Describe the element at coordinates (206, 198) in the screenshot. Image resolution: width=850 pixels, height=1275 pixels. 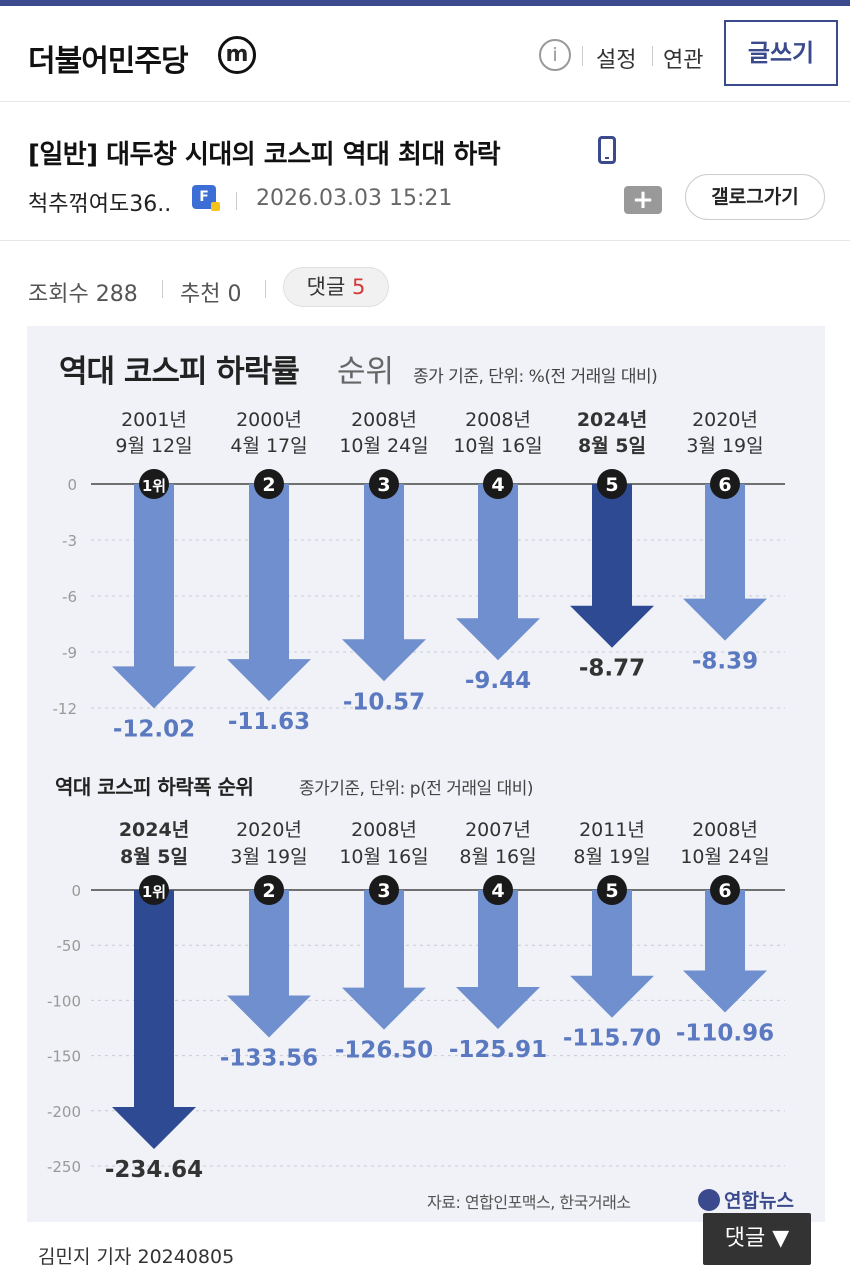
I see `fixed-nickname-badge-icon: F` at that location.